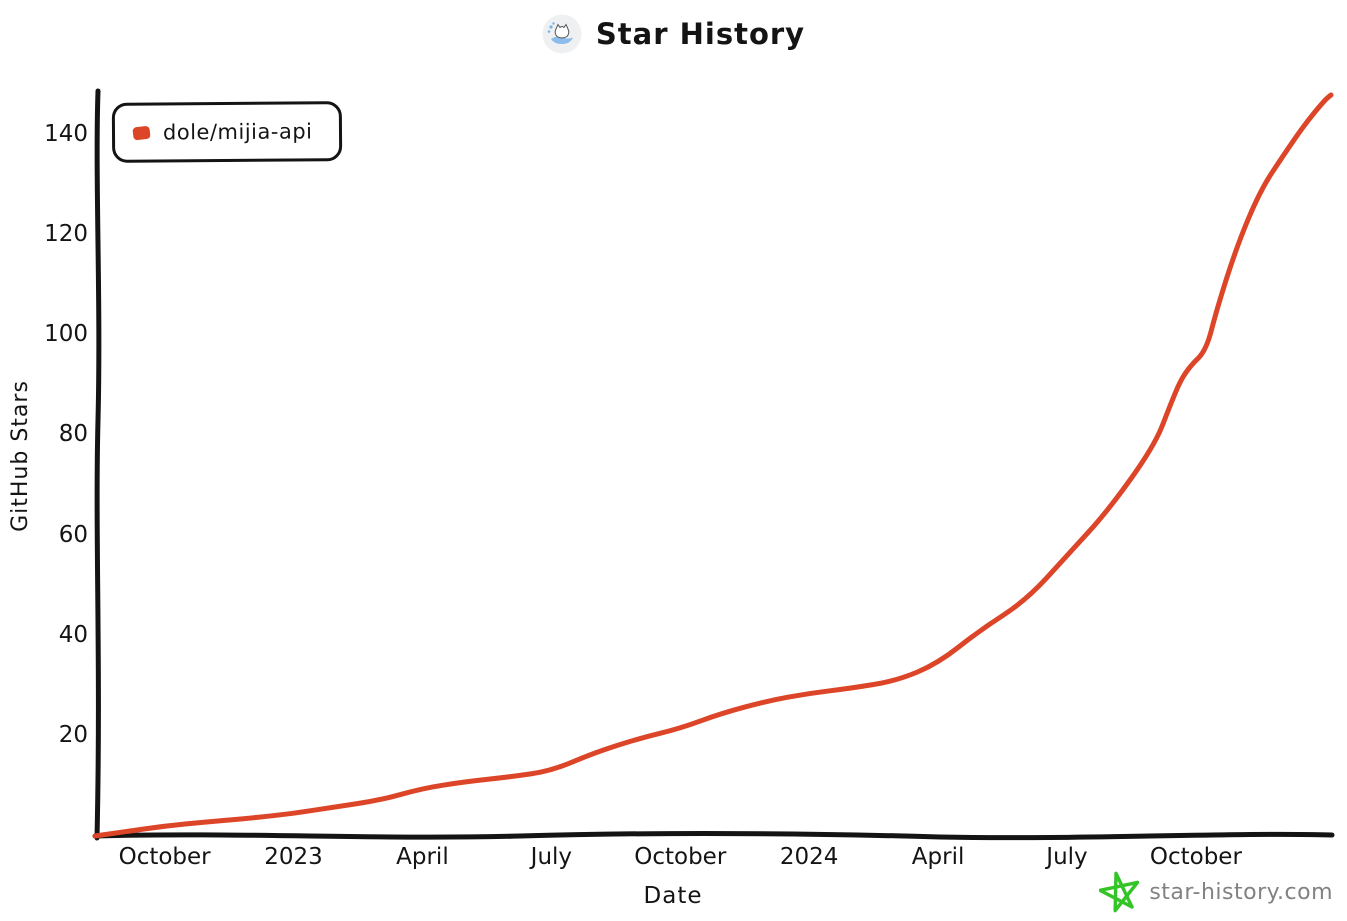  What do you see at coordinates (673, 896) in the screenshot?
I see `x-axis-title: Date` at bounding box center [673, 896].